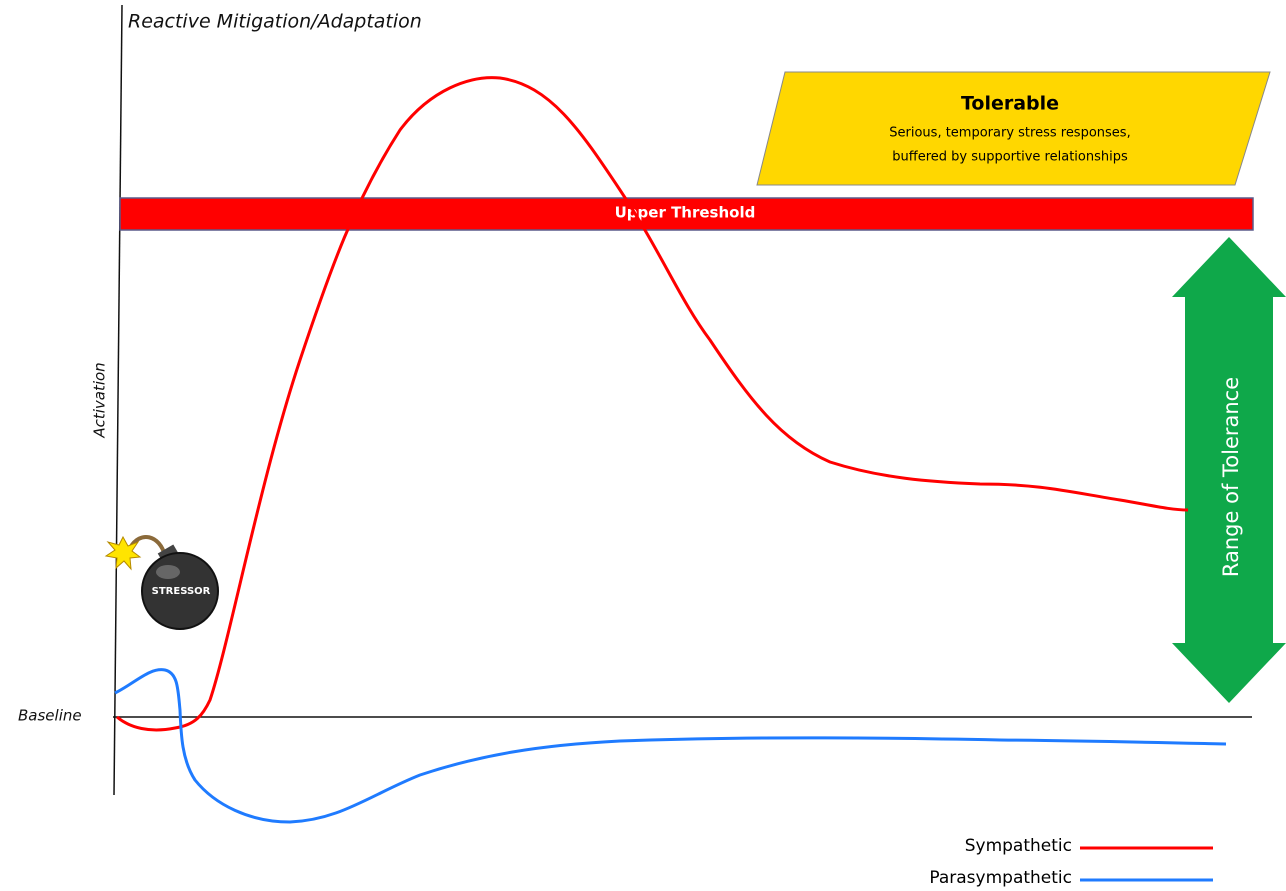 The width and height of the screenshot is (1286, 891). I want to click on tolerable-box, so click(1013, 128).